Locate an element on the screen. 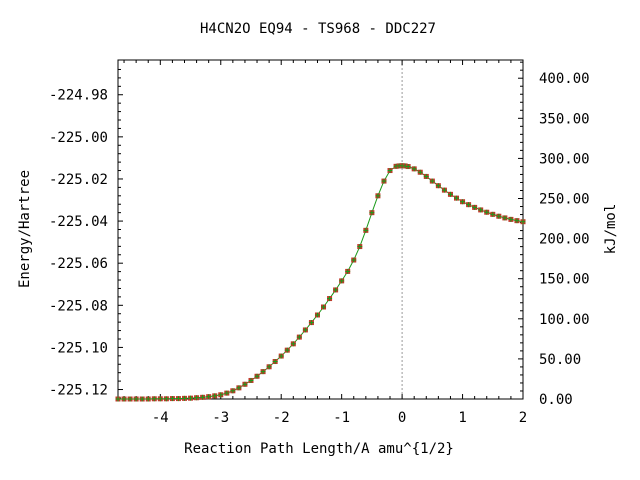 The height and width of the screenshot is (480, 640). x-tick-label: -1 is located at coordinates (341, 418).